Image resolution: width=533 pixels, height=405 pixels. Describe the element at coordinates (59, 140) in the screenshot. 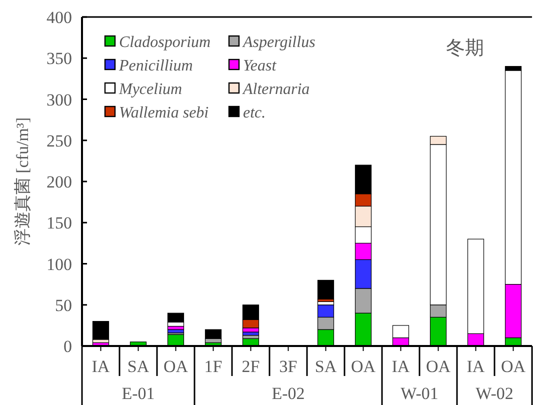

I see `y-tick-label: 250` at that location.